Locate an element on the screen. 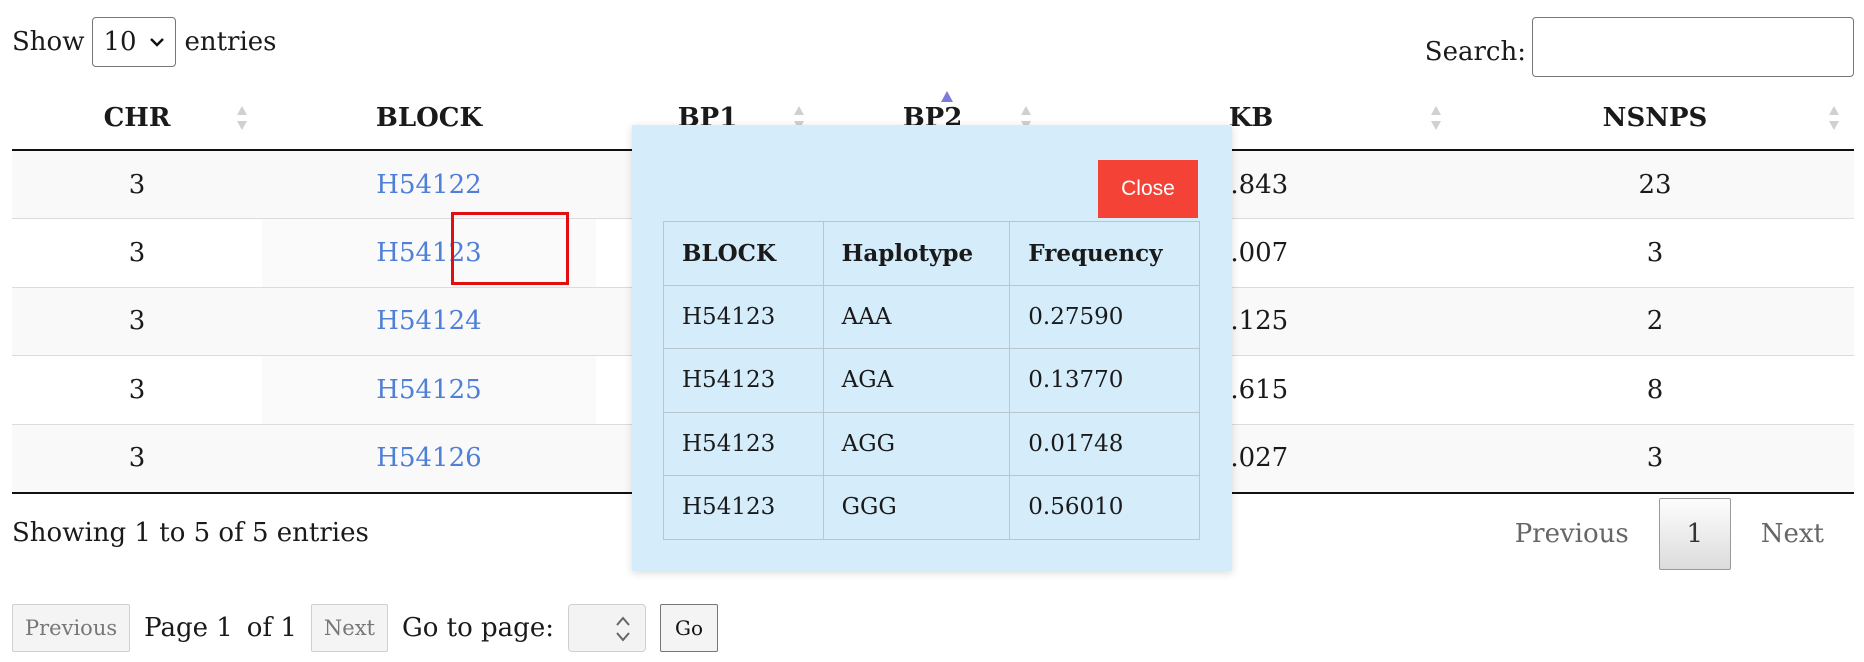 This screenshot has height=662, width=1864. cell-nsnps: 8 is located at coordinates (1655, 390).